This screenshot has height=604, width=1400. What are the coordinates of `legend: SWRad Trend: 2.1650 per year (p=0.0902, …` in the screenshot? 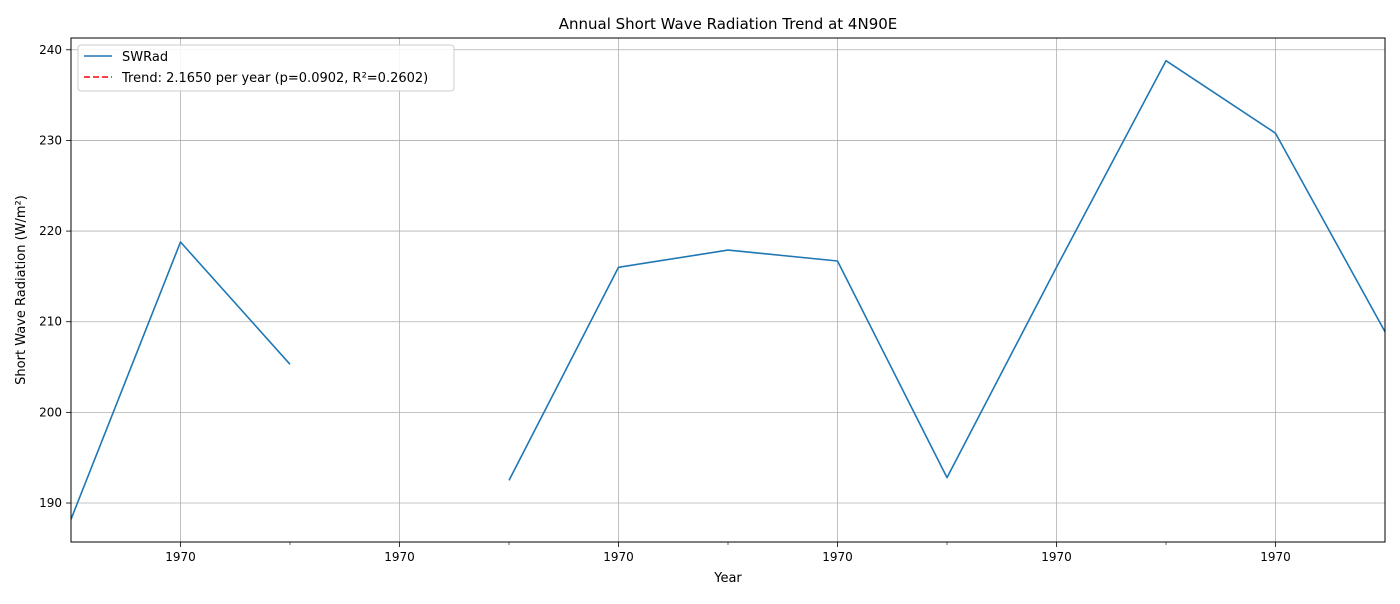 It's located at (266, 68).